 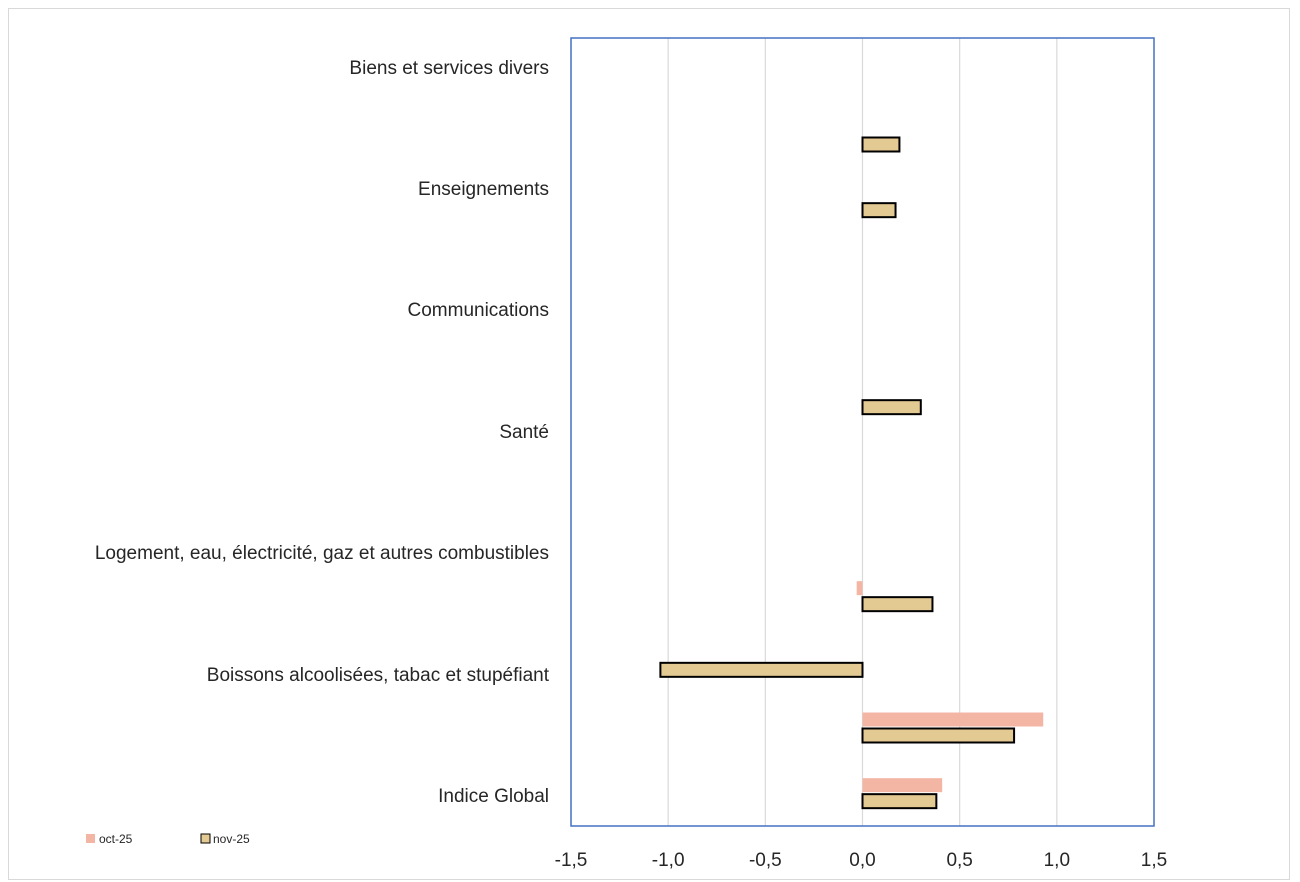 I want to click on category-label-biens-services: Biens et services divers, so click(x=449, y=68).